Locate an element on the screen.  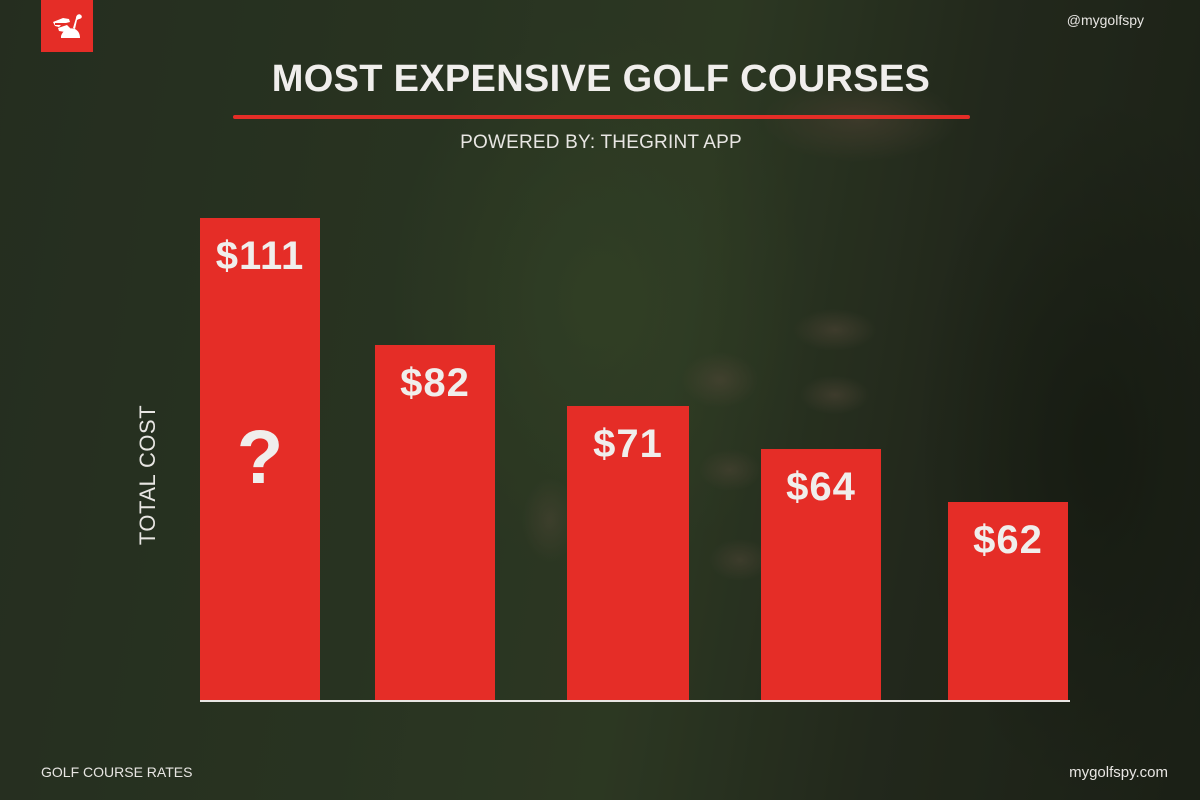
golf-spy-mascot-icon is located at coordinates (67, 26).